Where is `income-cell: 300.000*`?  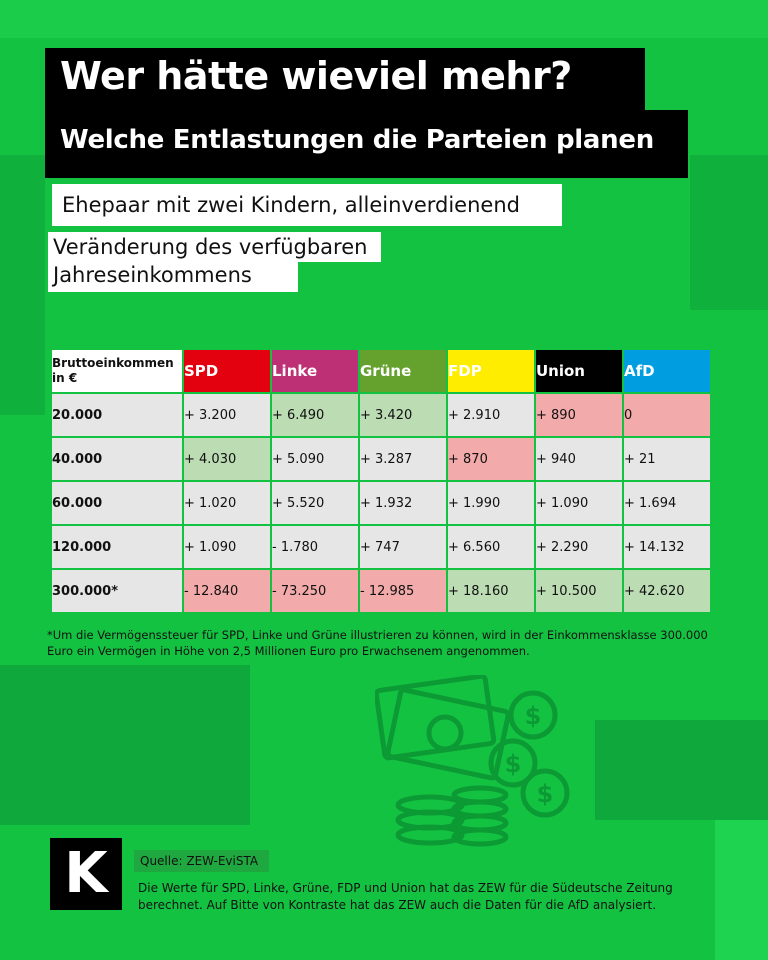
income-cell: 300.000* is located at coordinates (117, 591).